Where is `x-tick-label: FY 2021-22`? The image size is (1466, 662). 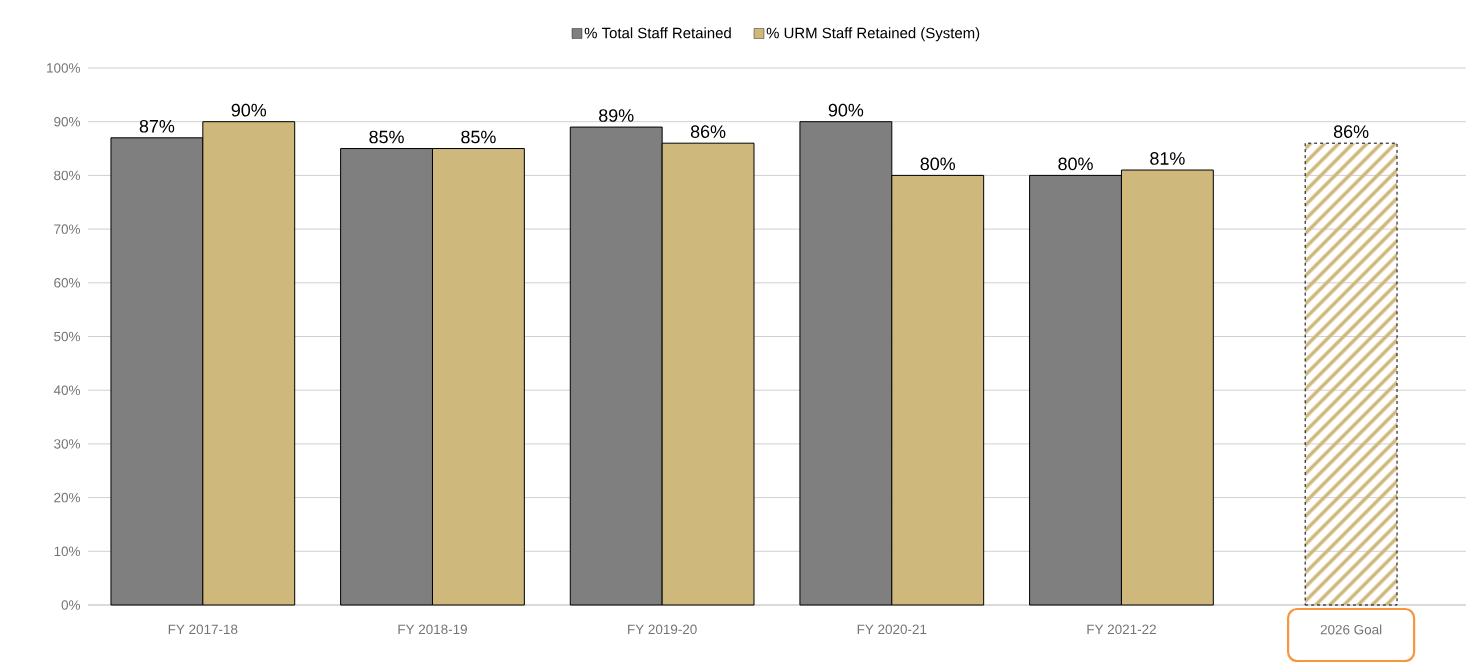
x-tick-label: FY 2021-22 is located at coordinates (1121, 629).